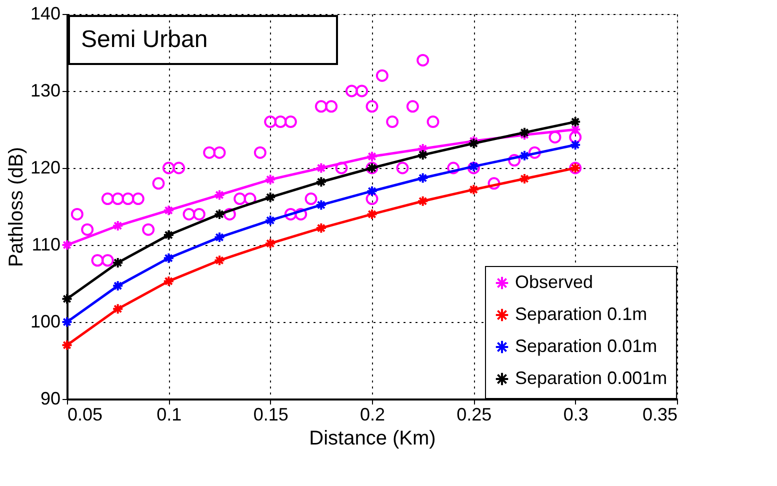 The image size is (777, 486). Describe the element at coordinates (591, 378) in the screenshot. I see `legend-label: Separation 0.001m` at that location.